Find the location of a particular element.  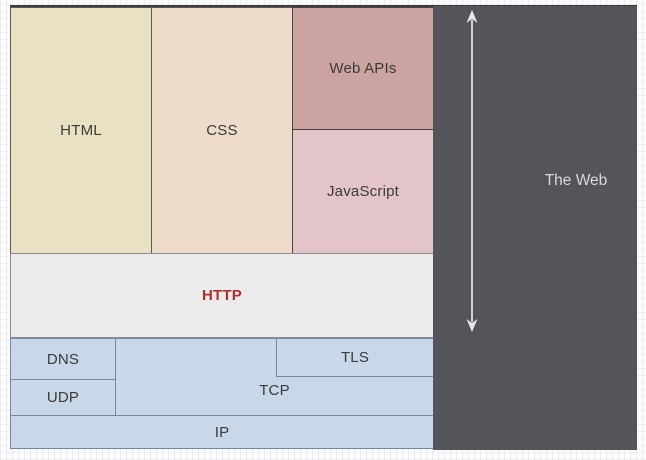

html-label: HTML is located at coordinates (81, 130).